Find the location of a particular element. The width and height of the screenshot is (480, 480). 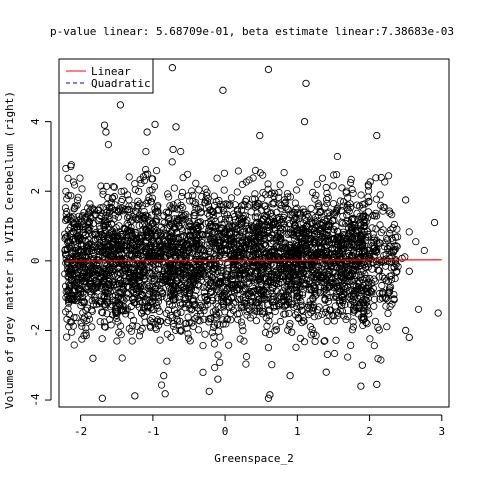

x-axis-label: Greenspace_2 is located at coordinates (253, 458).